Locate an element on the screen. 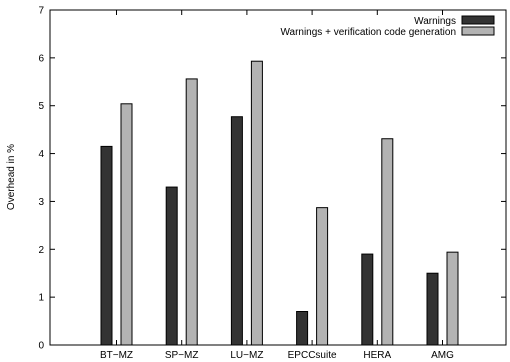 This screenshot has height=362, width=510. x-tick-label: LU−MZ is located at coordinates (246, 355).